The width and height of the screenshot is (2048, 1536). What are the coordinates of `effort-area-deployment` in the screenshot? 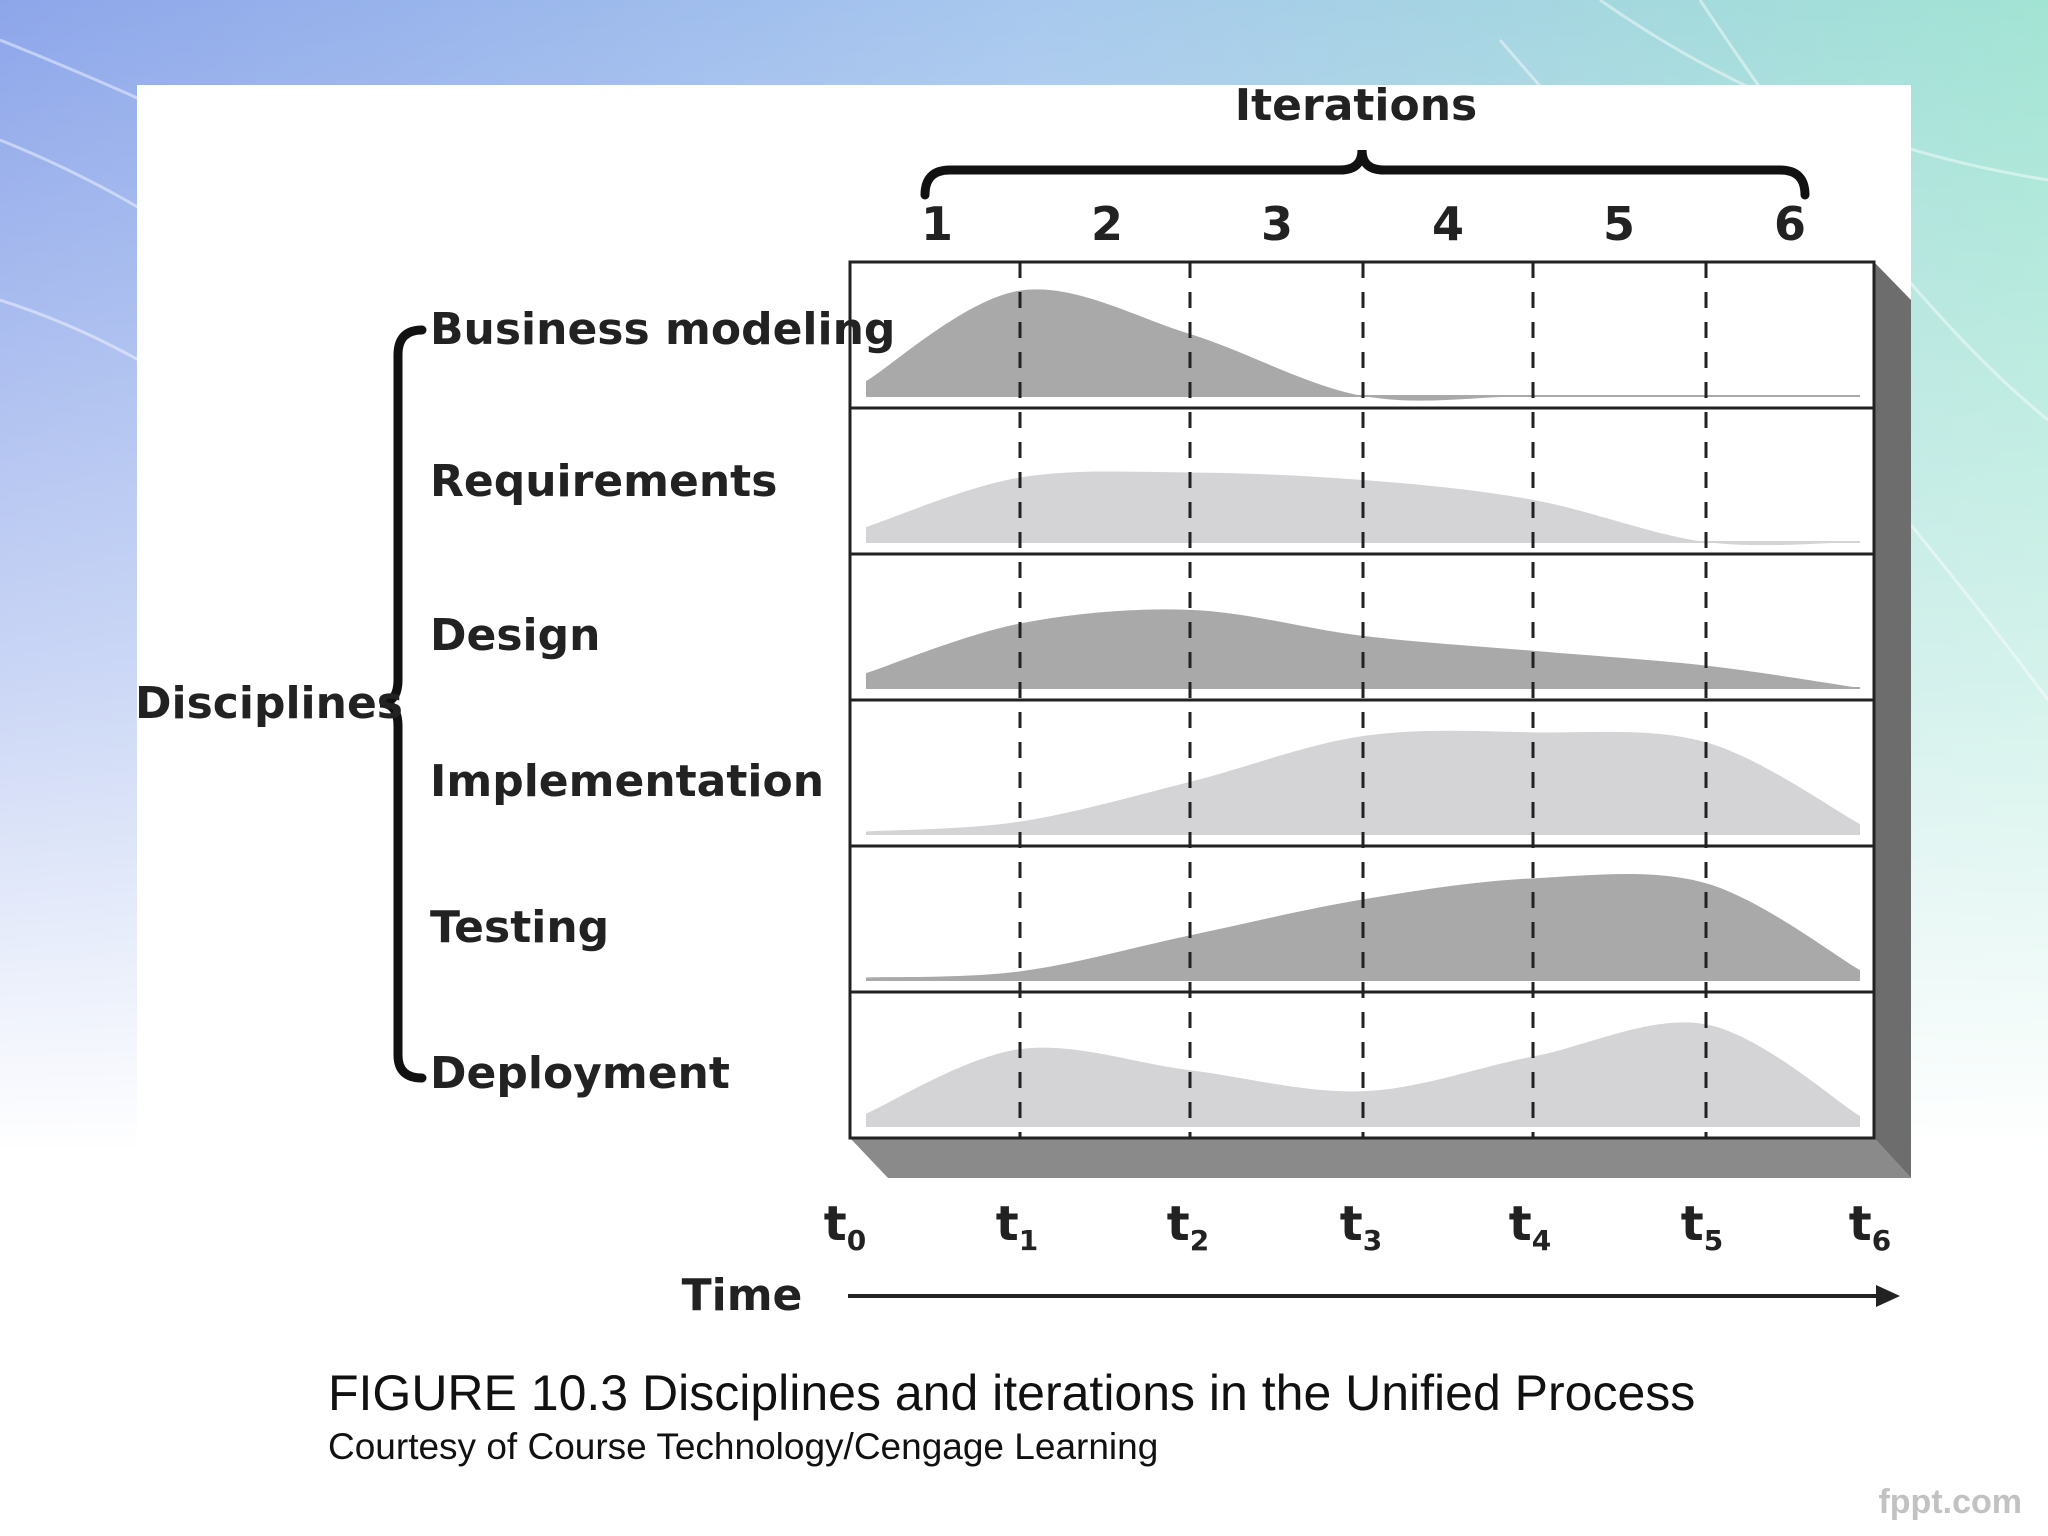 It's located at (1363, 1074).